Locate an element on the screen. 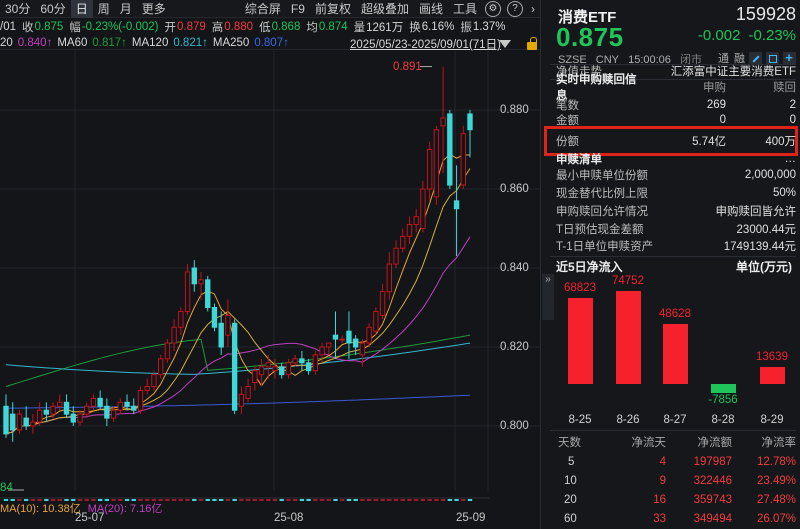 This screenshot has width=800, height=529. fund-full-name: 汇添富中证主要消费ETF is located at coordinates (733, 72).